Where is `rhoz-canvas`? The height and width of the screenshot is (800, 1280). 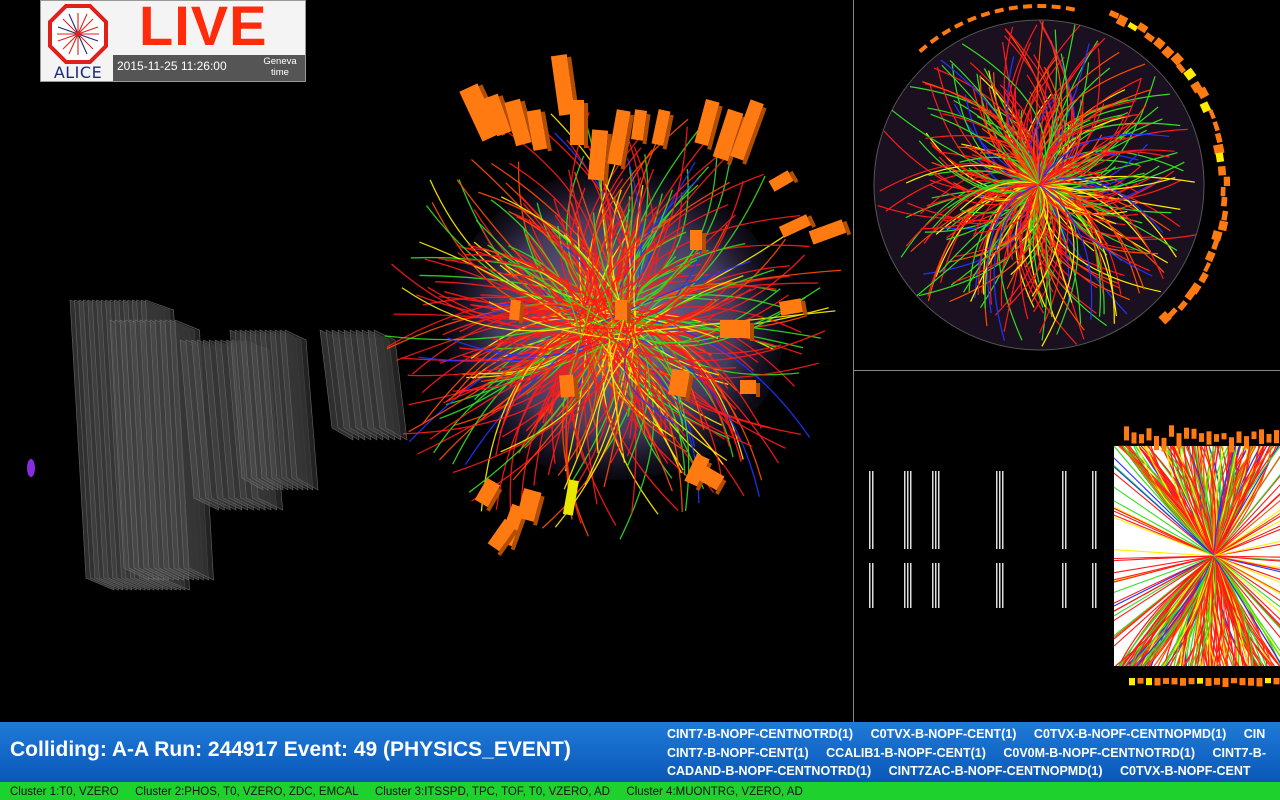
rhoz-canvas is located at coordinates (1074, 556).